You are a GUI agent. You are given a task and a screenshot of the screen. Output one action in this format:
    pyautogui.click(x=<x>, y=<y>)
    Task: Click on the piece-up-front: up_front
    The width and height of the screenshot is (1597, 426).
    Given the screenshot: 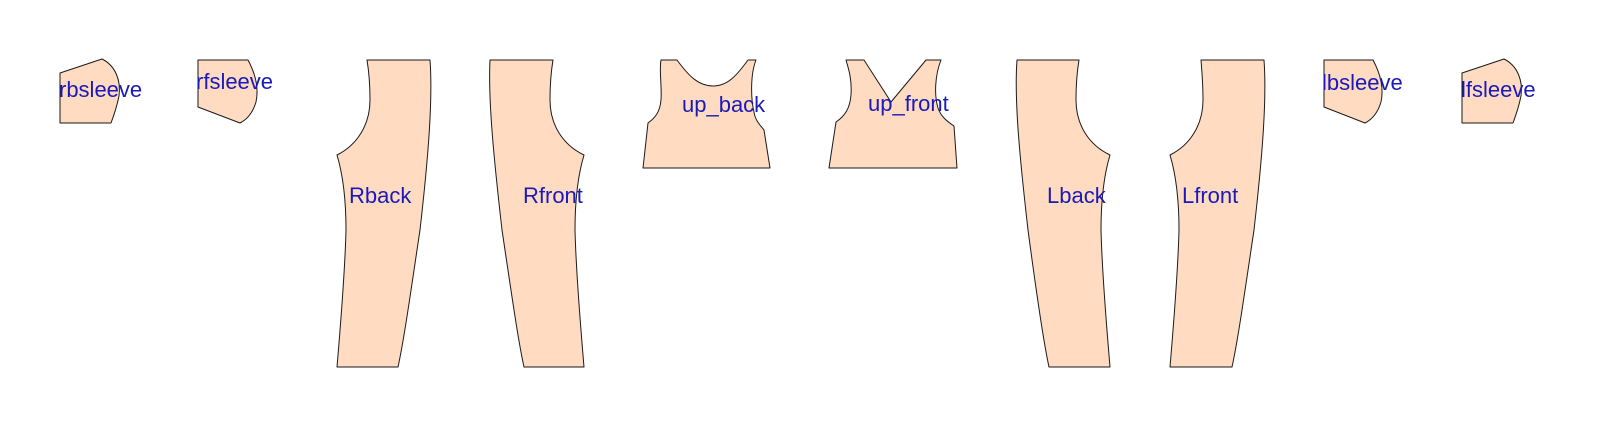 What is the action you would take?
    pyautogui.click(x=893, y=114)
    